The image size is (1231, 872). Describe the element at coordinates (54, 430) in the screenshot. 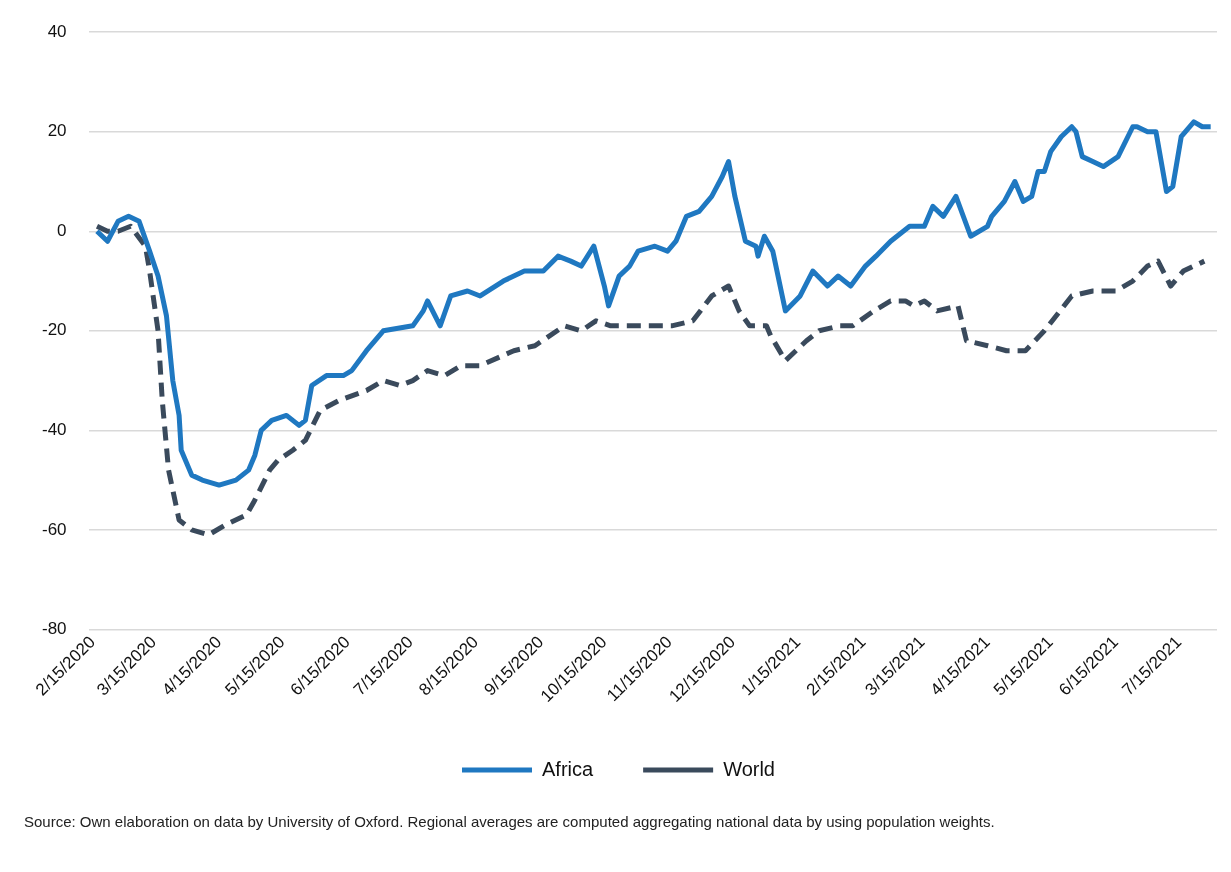

I see `y-tick-label: -40` at that location.